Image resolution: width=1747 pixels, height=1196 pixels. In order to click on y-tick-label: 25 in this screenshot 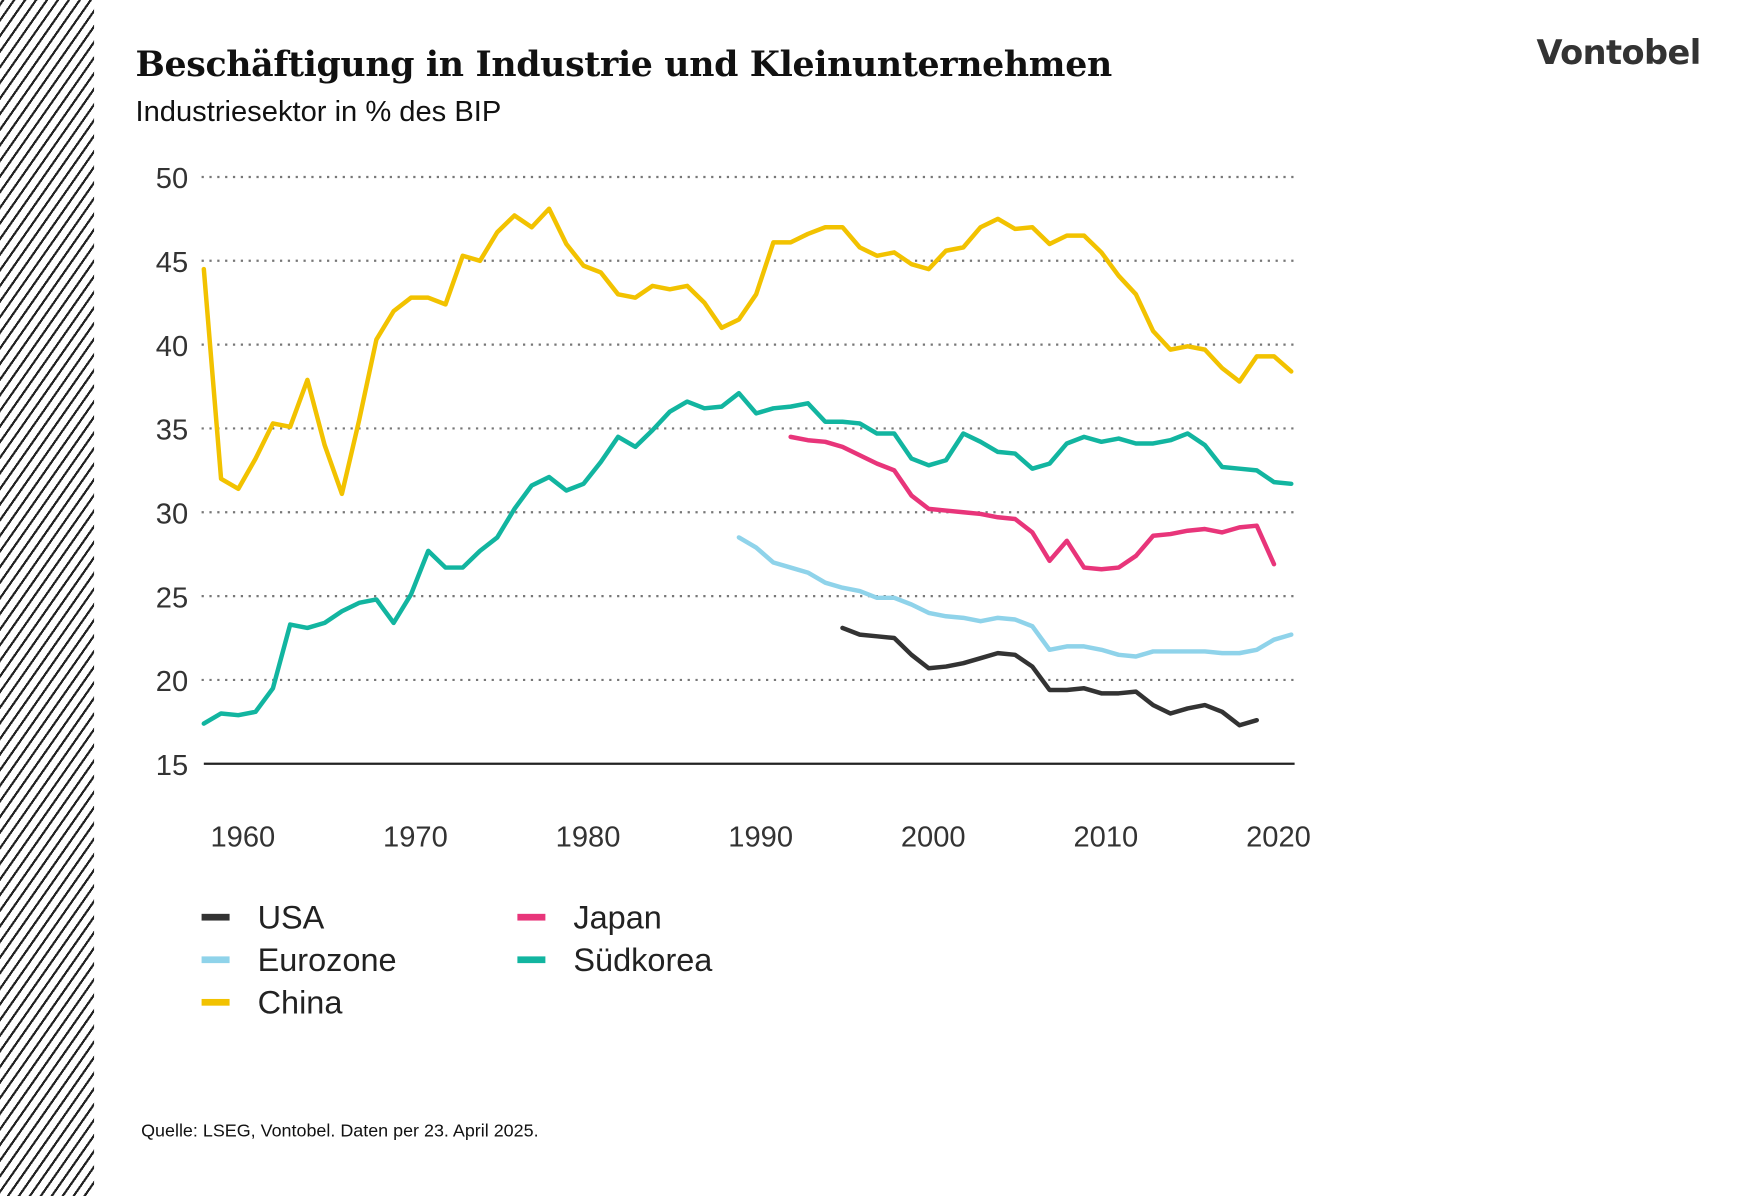, I will do `click(172, 598)`.